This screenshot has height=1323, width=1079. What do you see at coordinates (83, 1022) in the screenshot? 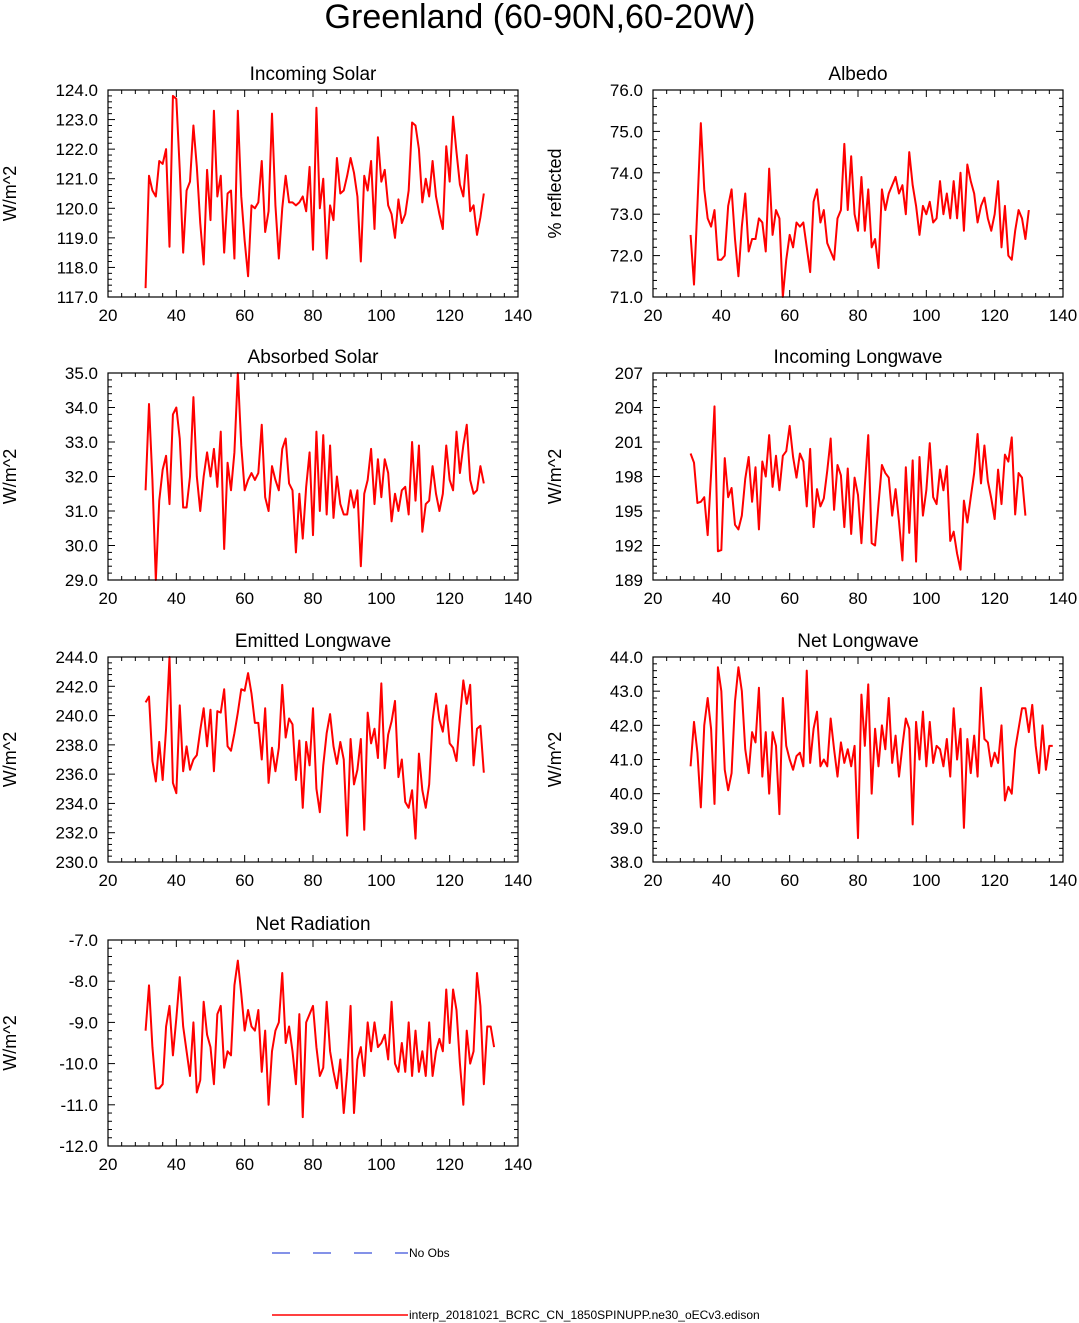
I see `y-tick-label: -9.0` at bounding box center [83, 1022].